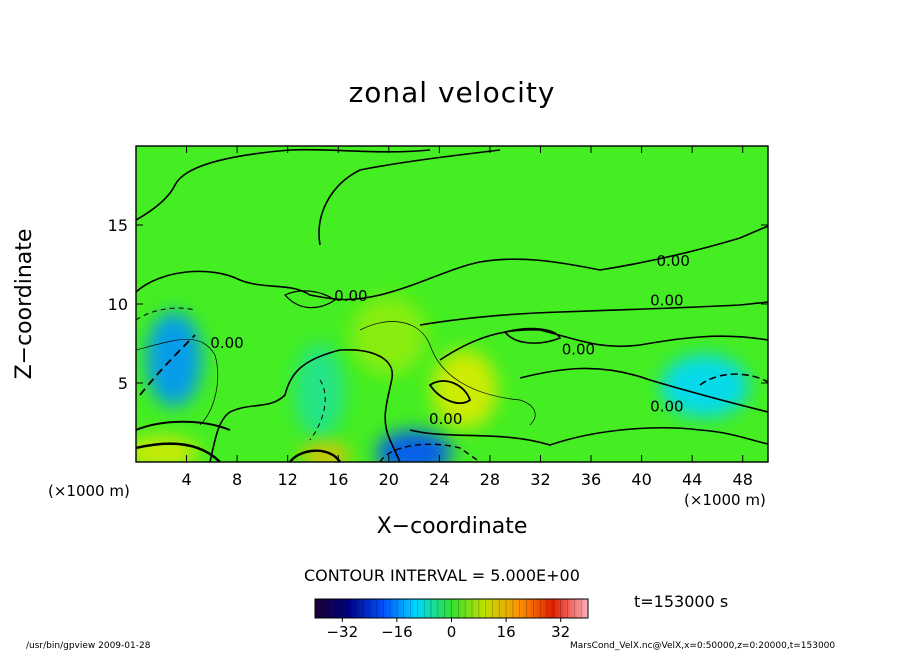 The height and width of the screenshot is (654, 904). I want to click on y-axis-label: Z−coordinate, so click(24, 304).